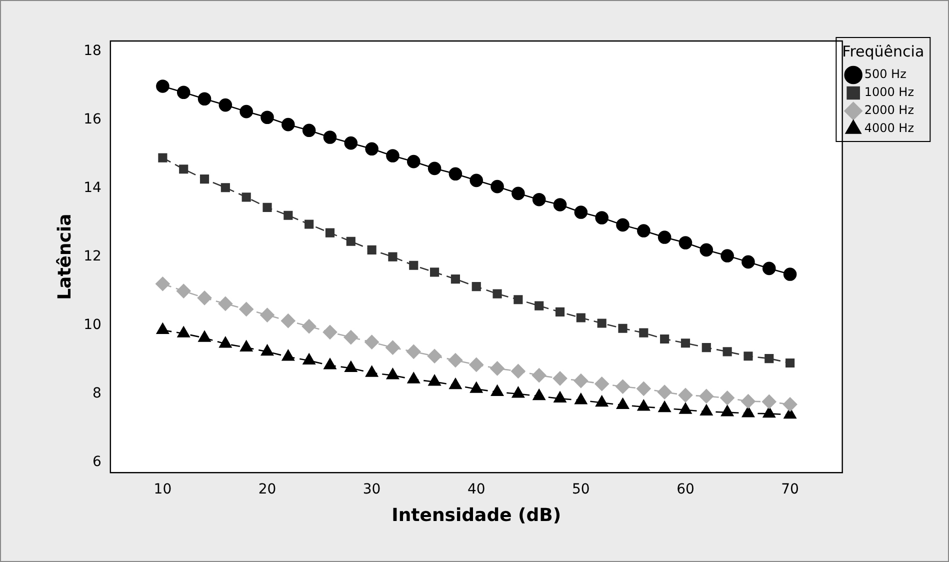 The height and width of the screenshot is (562, 949). What do you see at coordinates (889, 128) in the screenshot?
I see `legend-label: 4000 Hz` at bounding box center [889, 128].